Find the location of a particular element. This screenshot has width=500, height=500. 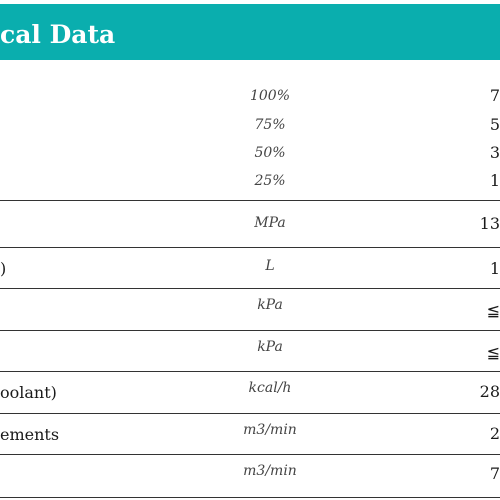

sub-row-100: 100% 7 is located at coordinates (250, 96).